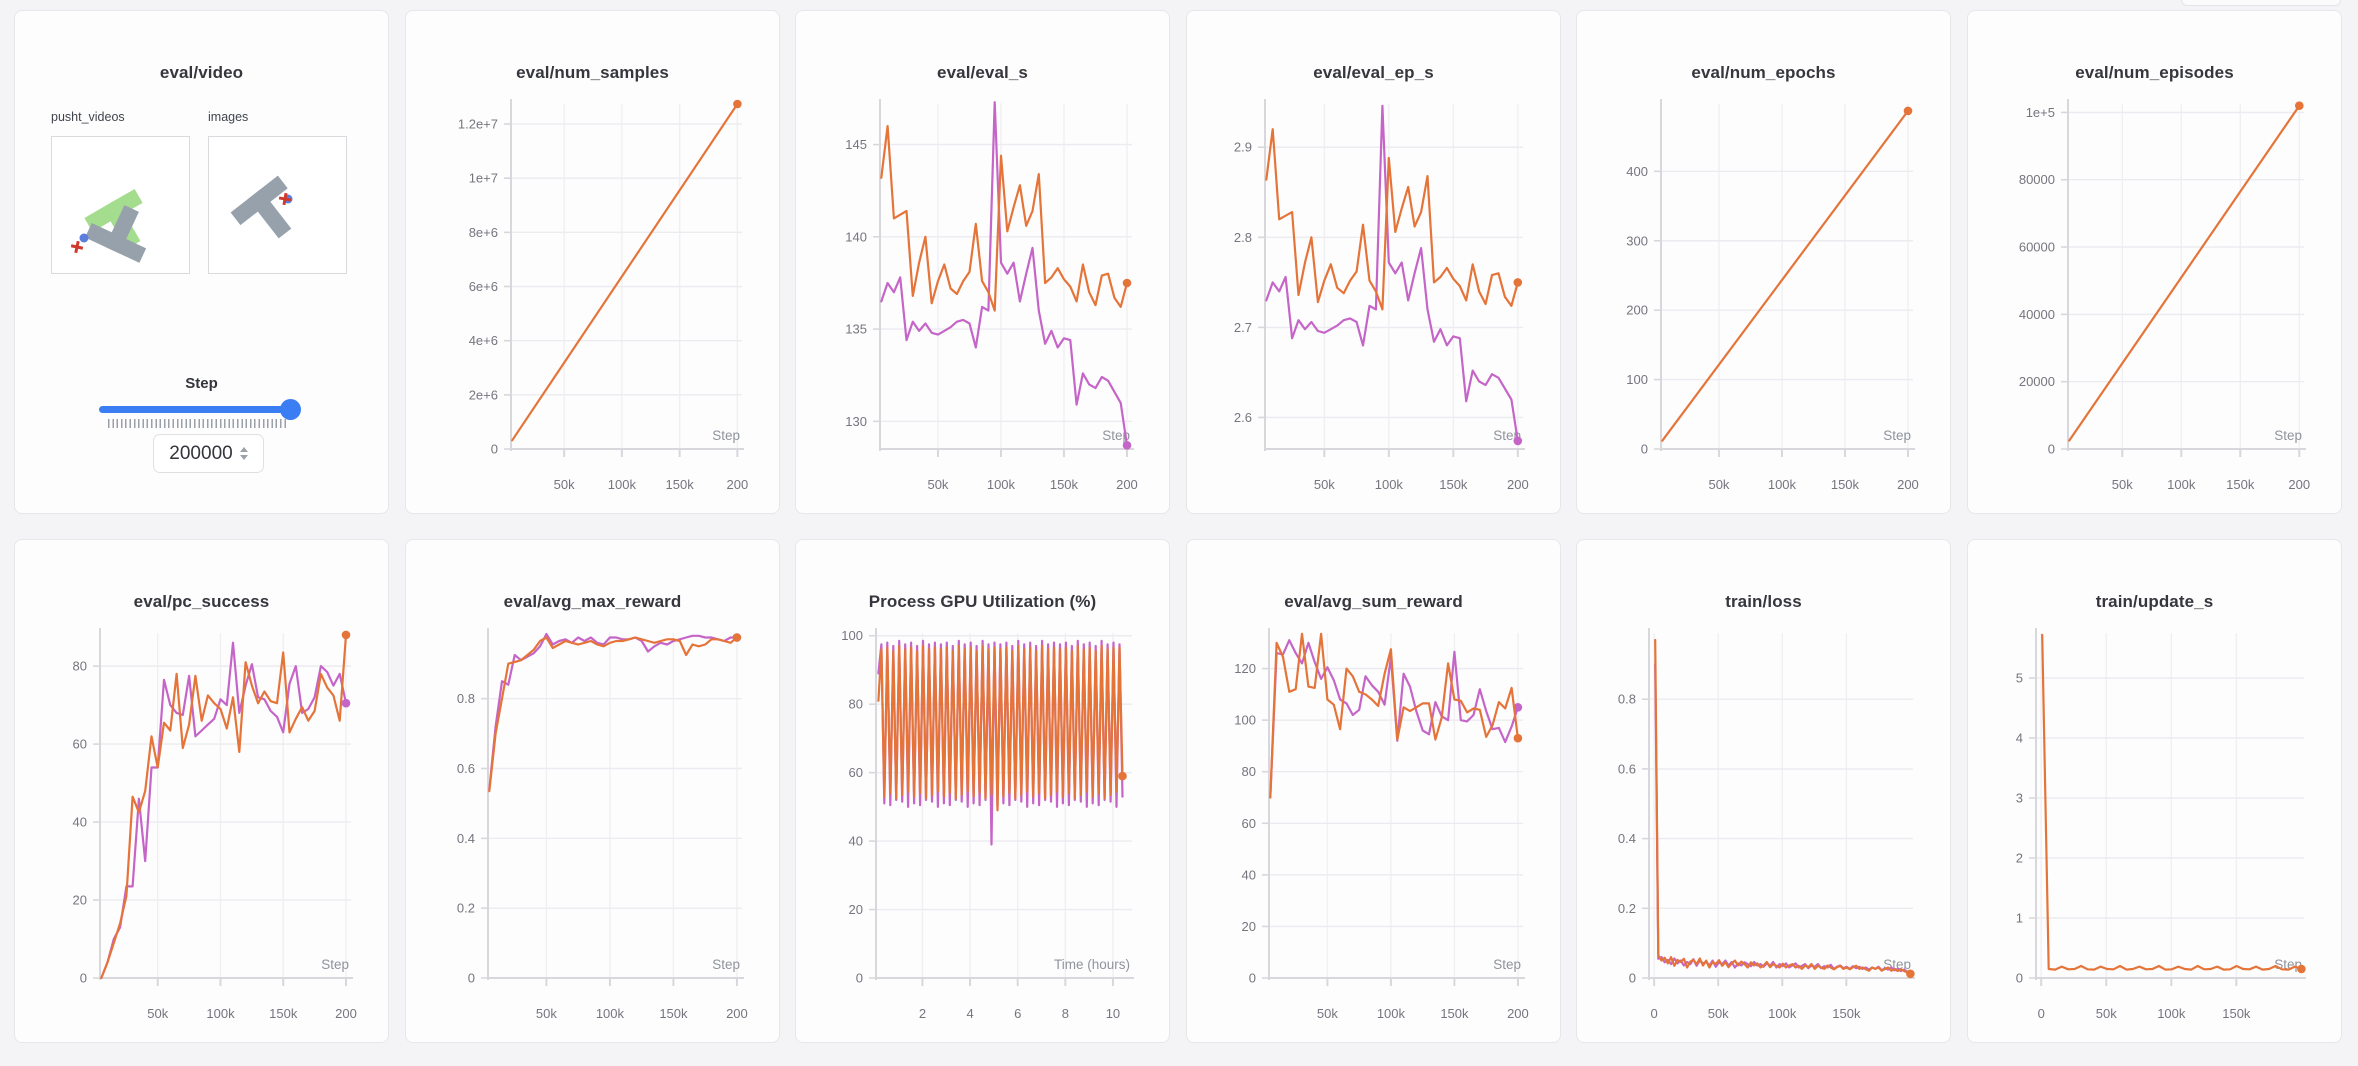 The image size is (2358, 1066). Describe the element at coordinates (243, 453) in the screenshot. I see `stepper-spin-buttons` at that location.